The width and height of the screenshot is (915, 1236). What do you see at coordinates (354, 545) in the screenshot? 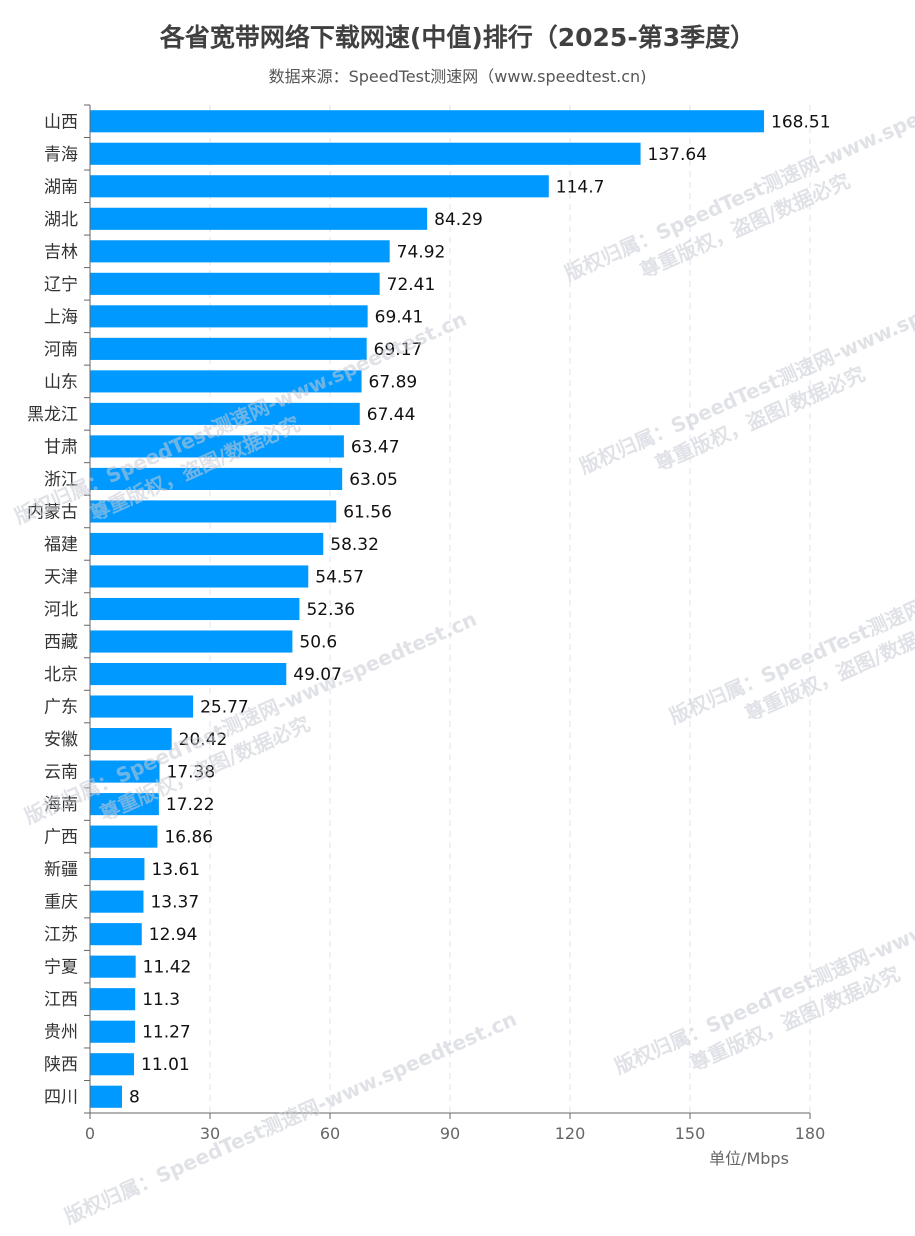
I see `data-label: 58.32` at bounding box center [354, 545].